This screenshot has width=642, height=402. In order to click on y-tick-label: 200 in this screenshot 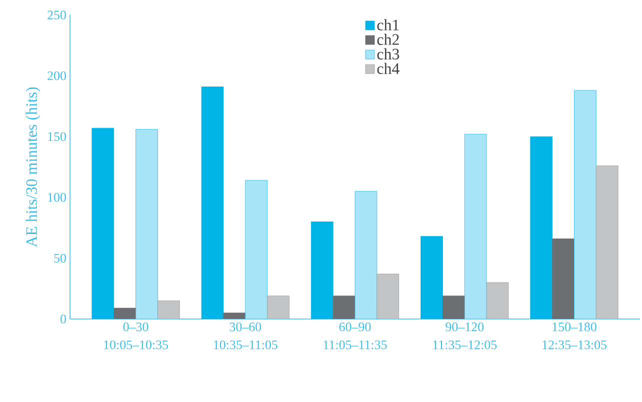, I will do `click(57, 75)`.